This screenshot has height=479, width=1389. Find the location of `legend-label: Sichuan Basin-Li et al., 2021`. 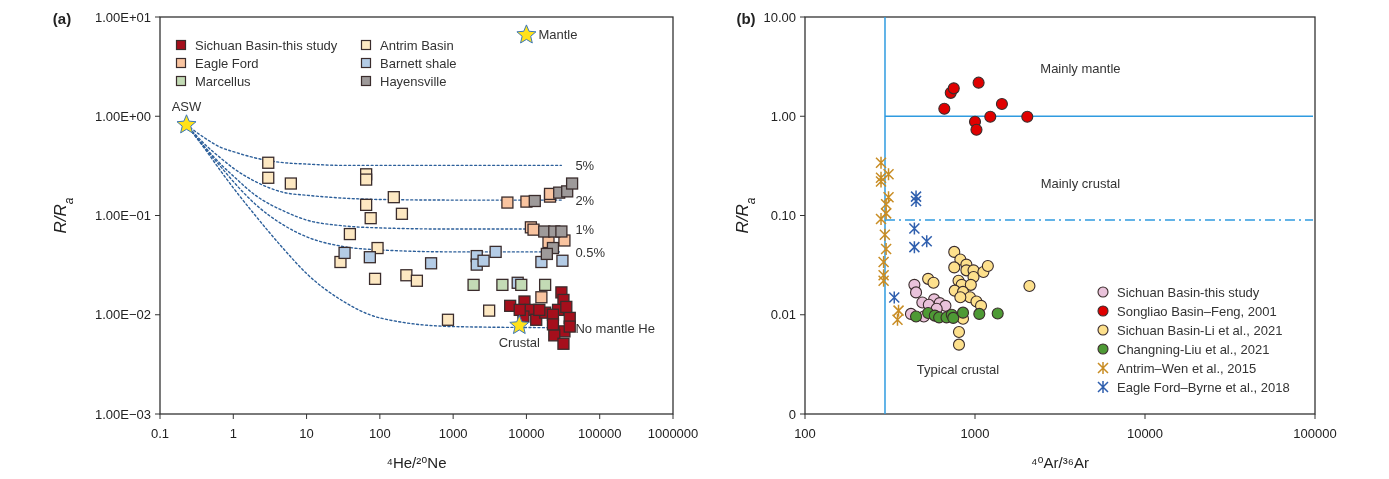

legend-label: Sichuan Basin-Li et al., 2021 is located at coordinates (1200, 330).